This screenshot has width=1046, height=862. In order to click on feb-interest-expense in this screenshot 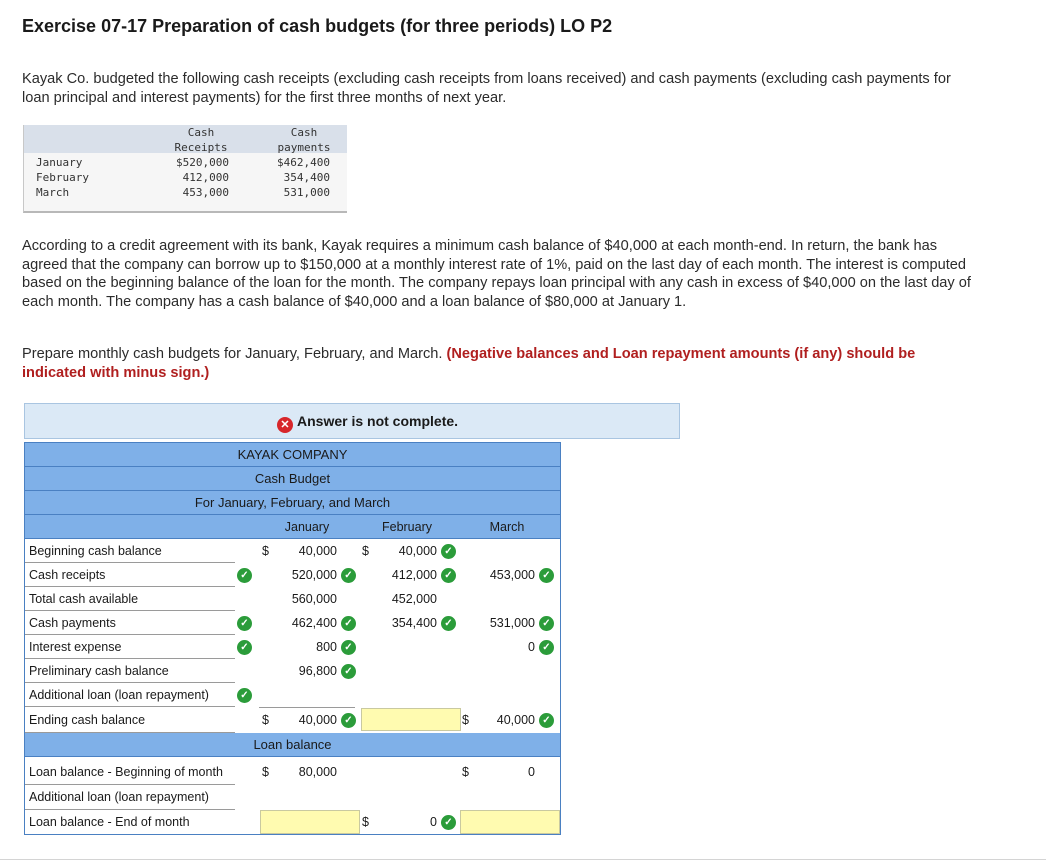, I will do `click(406, 647)`.